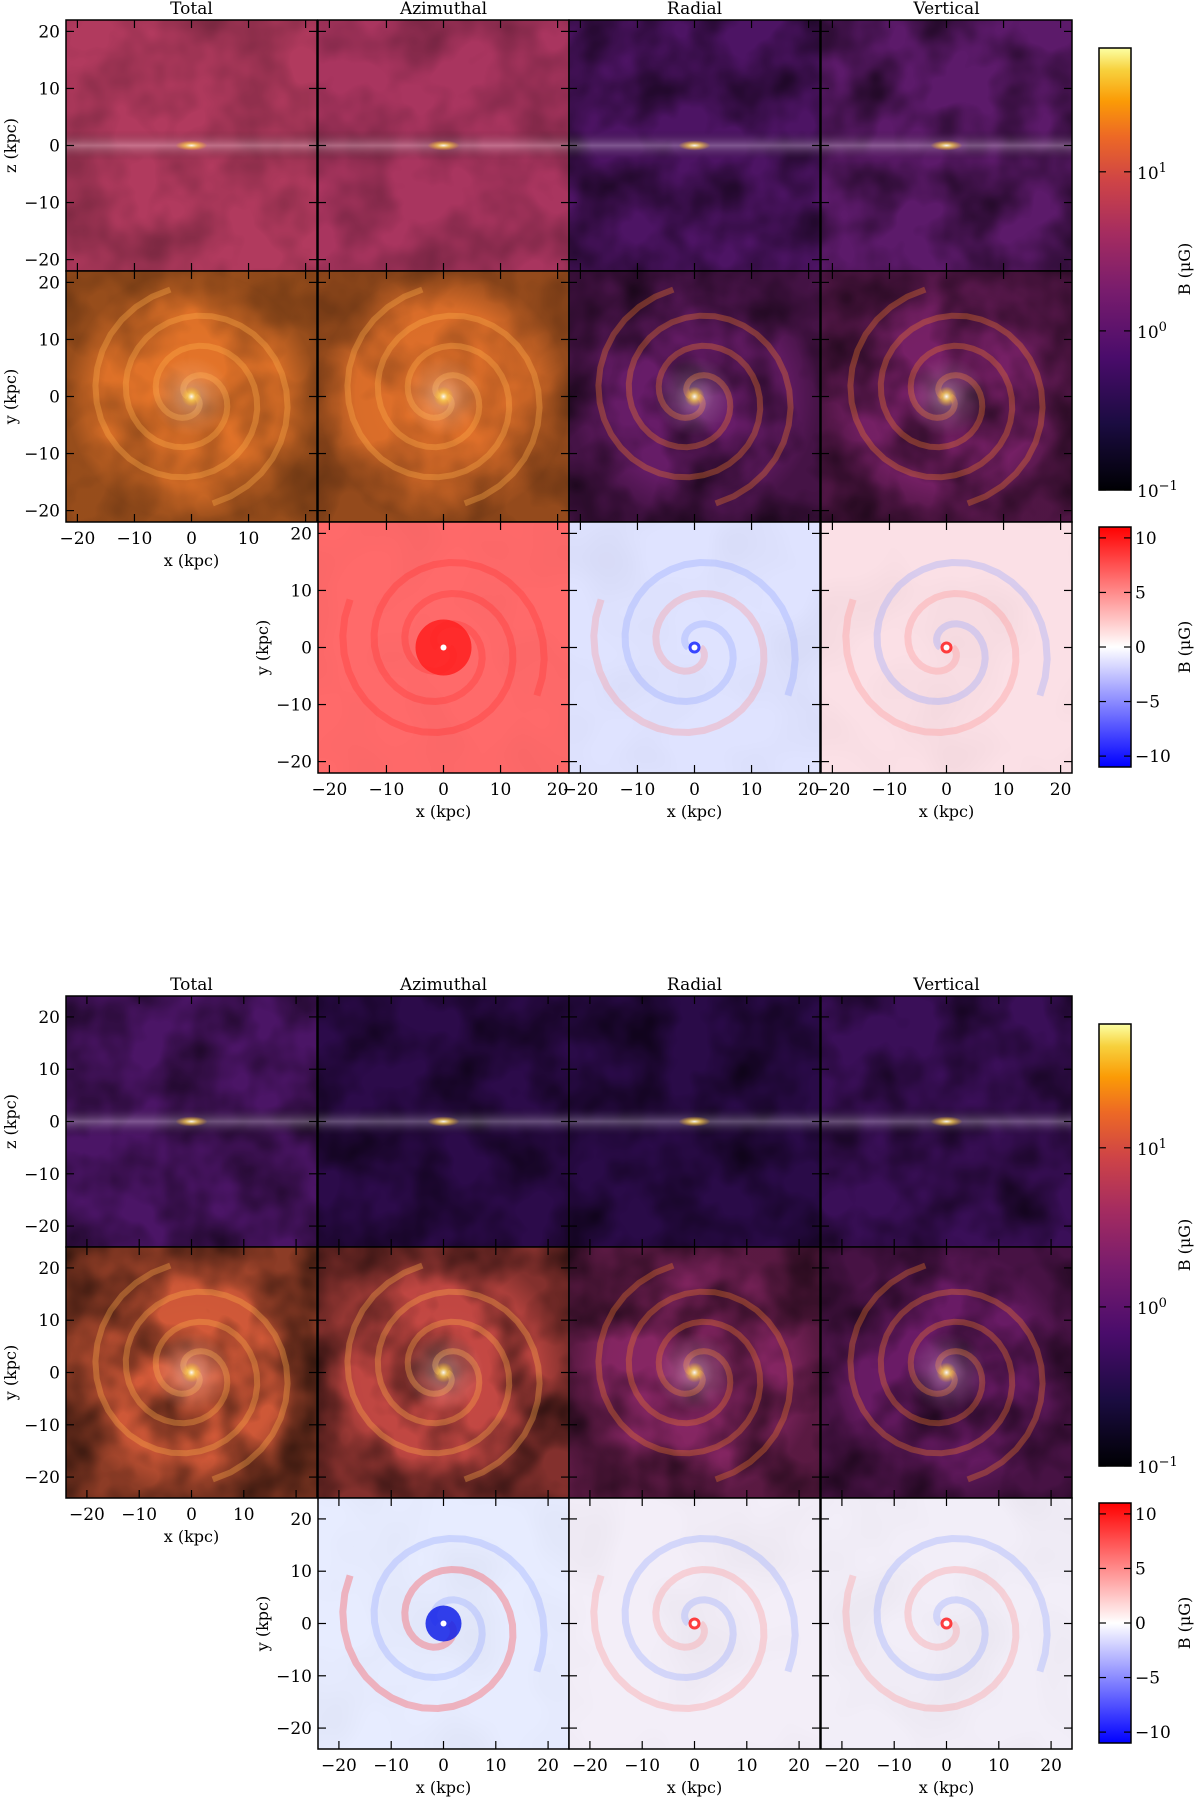 The image size is (1200, 1808). Describe the element at coordinates (694, 145) in the screenshot. I see `panel-upper-row1-radial` at that location.